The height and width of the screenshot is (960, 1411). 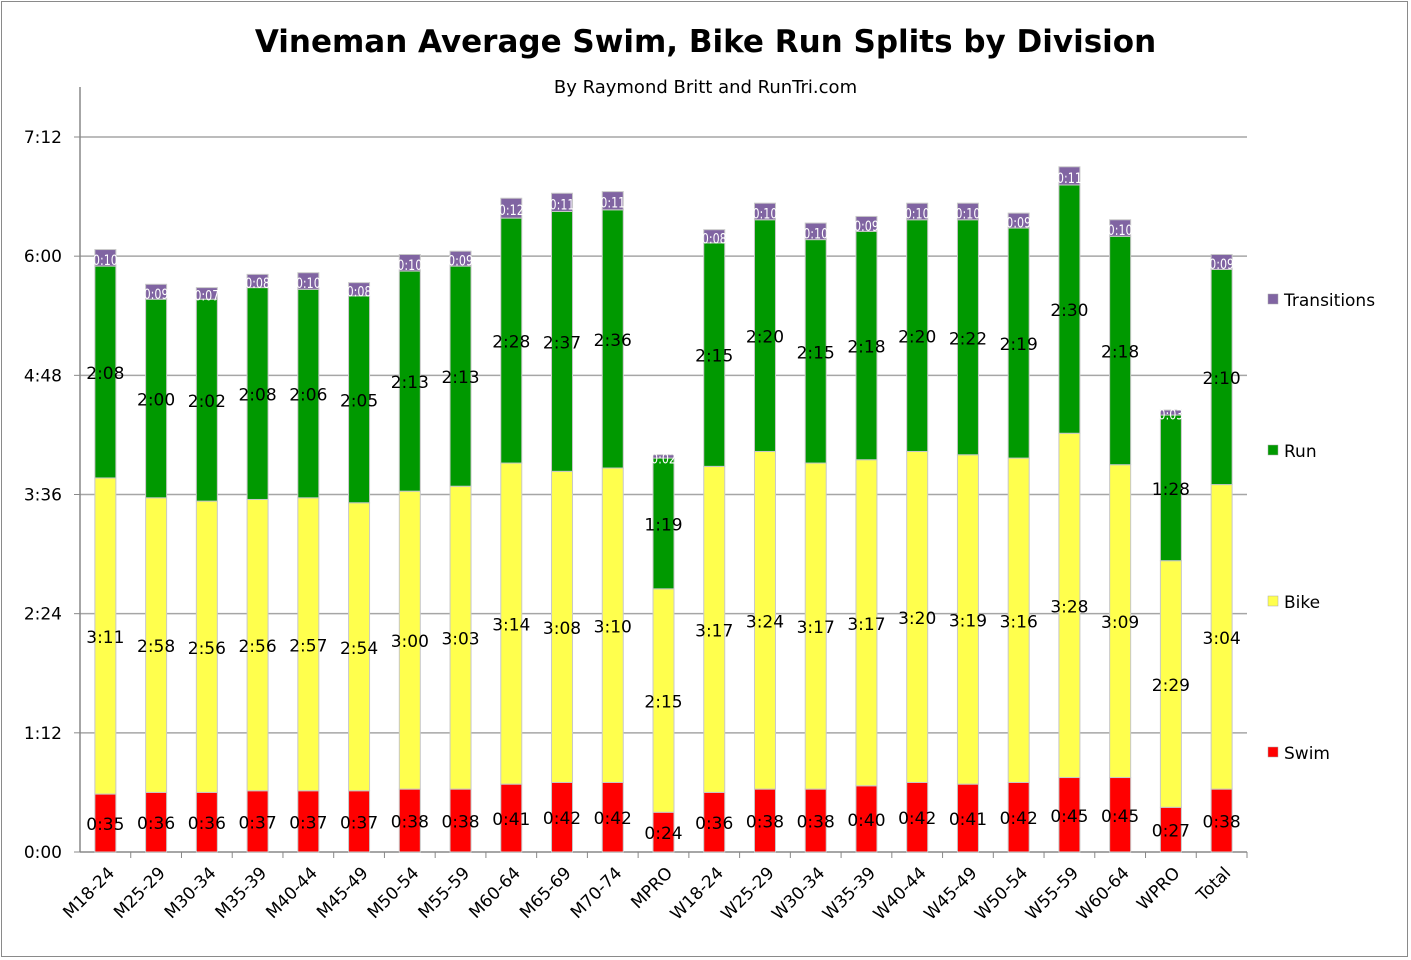 I want to click on data-label: 2:10, so click(x=1222, y=379).